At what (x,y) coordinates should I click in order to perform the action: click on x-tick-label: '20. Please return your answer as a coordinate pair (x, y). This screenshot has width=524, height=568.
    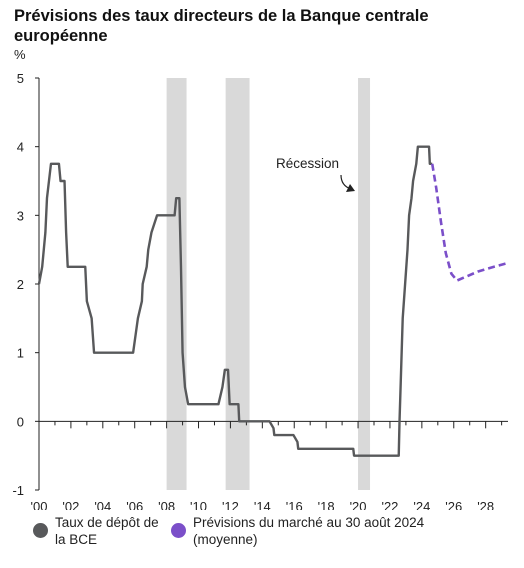
    Looking at the image, I should click on (358, 504).